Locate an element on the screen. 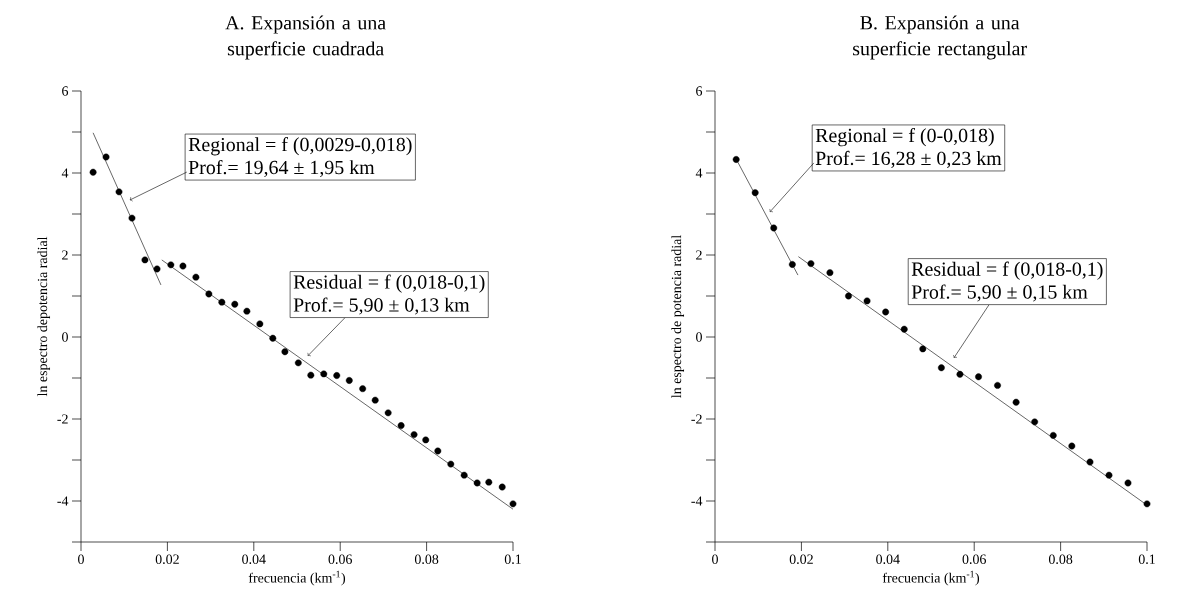  annotation: Regional = f (0-0,018) is located at coordinates (904, 137).